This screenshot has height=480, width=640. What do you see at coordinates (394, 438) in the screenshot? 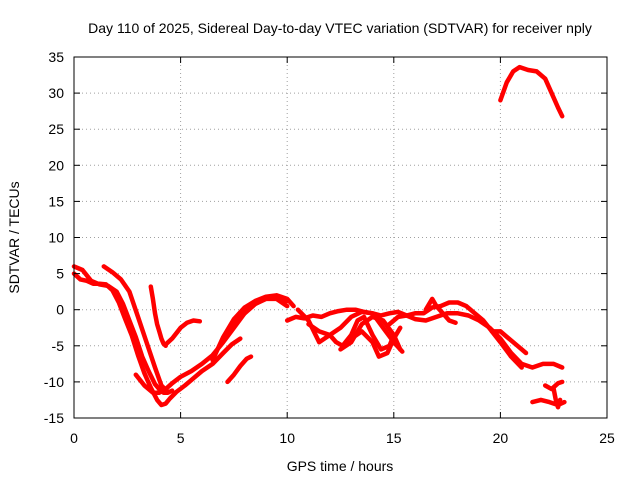
I see `x-tick-label: 15` at bounding box center [394, 438].